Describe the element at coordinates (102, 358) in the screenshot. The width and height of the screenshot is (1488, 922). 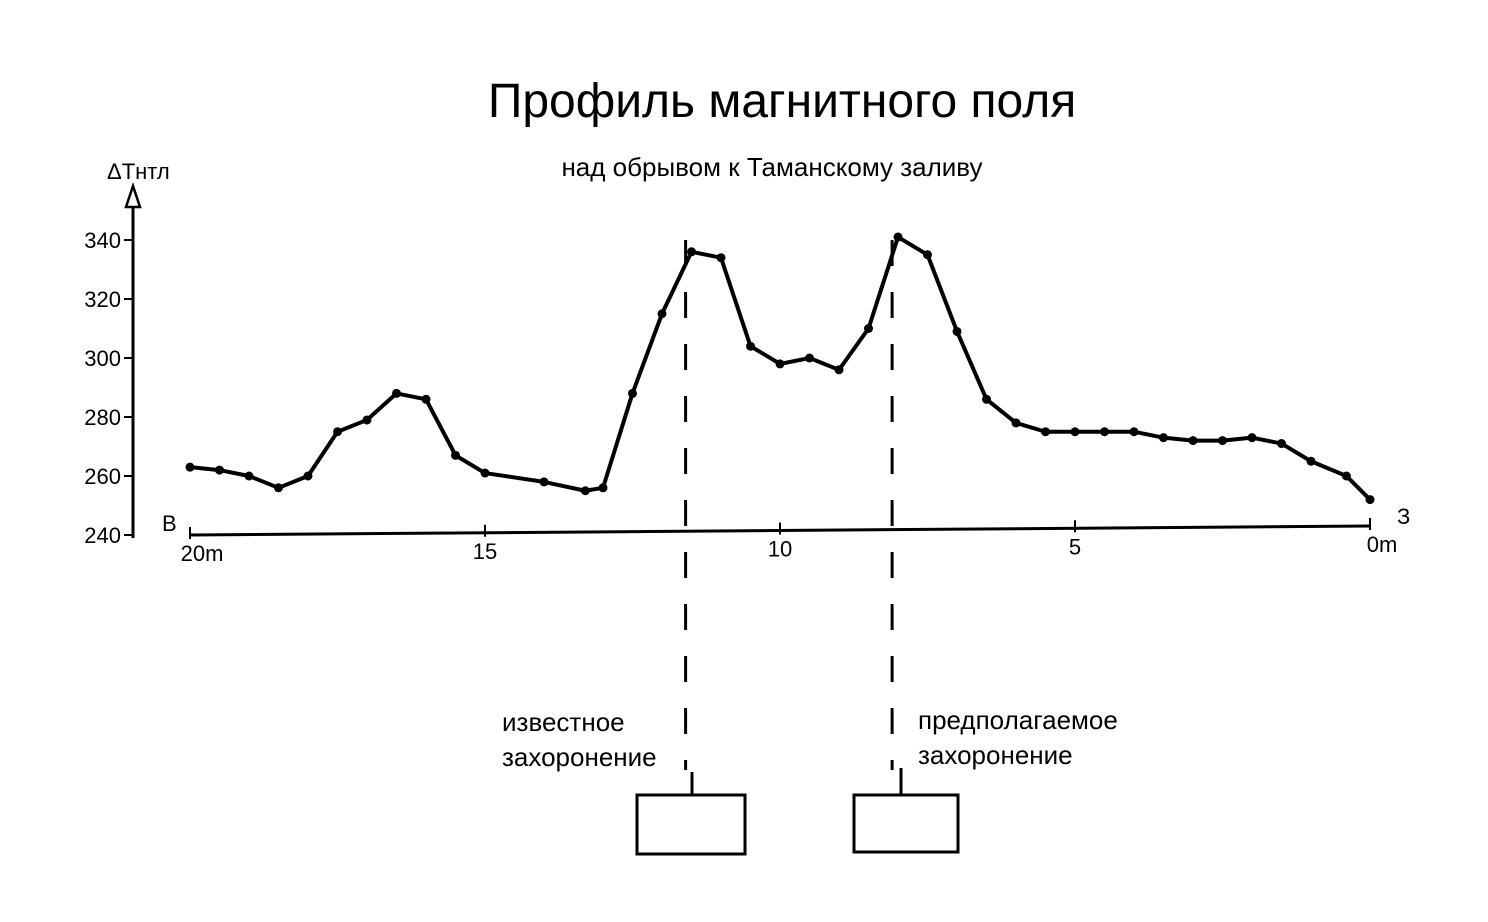
I see `y-tick-label: 300` at that location.